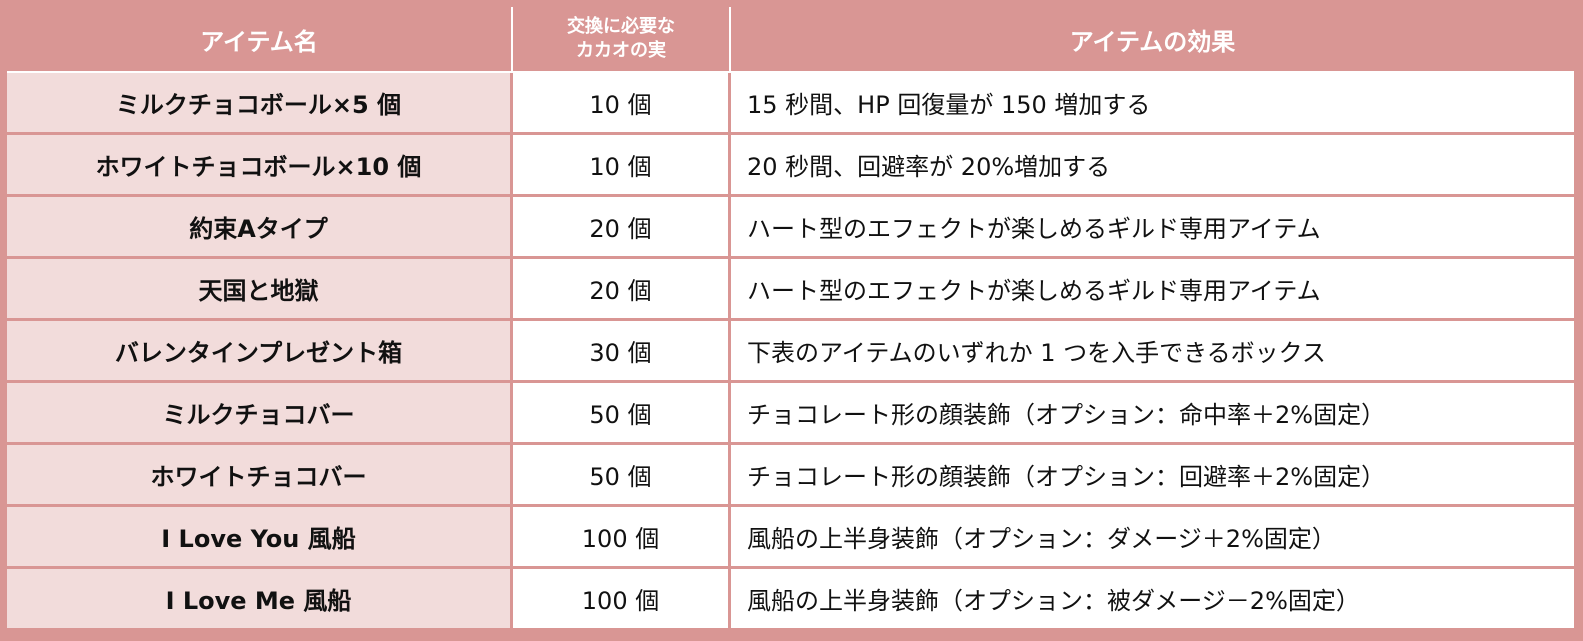 The height and width of the screenshot is (641, 1583). I want to click on item-name-cell: ミルクチョコボール×5 個, so click(260, 104).